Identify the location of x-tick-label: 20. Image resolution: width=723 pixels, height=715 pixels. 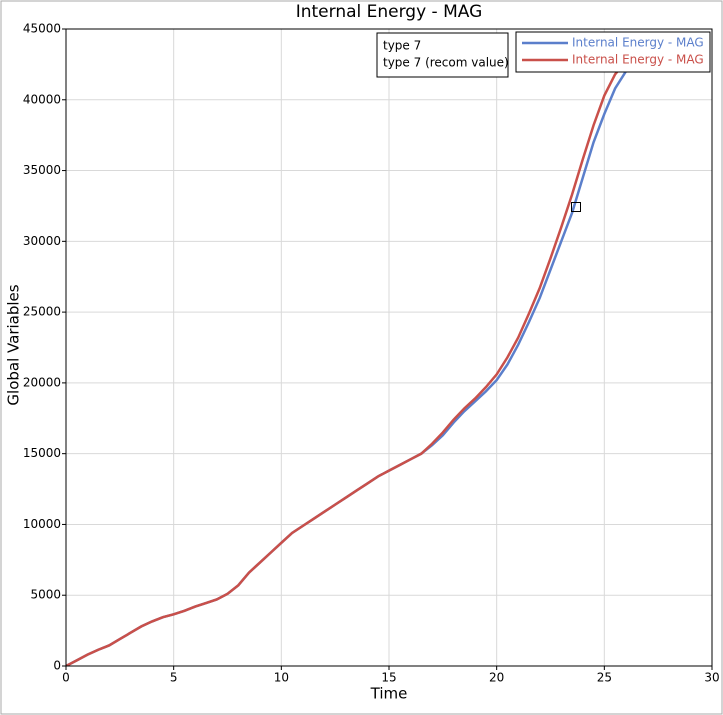
(496, 678).